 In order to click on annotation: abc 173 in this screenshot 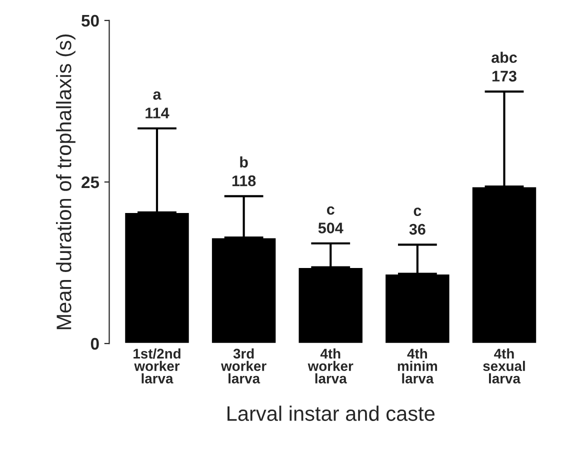, I will do `click(504, 67)`.